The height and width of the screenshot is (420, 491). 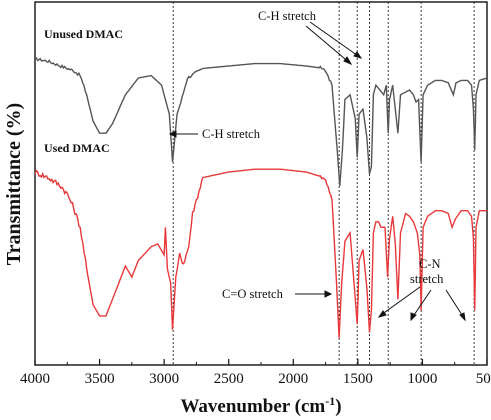 What do you see at coordinates (330, 401) in the screenshot?
I see `x-axis-title-superscript: -1` at bounding box center [330, 401].